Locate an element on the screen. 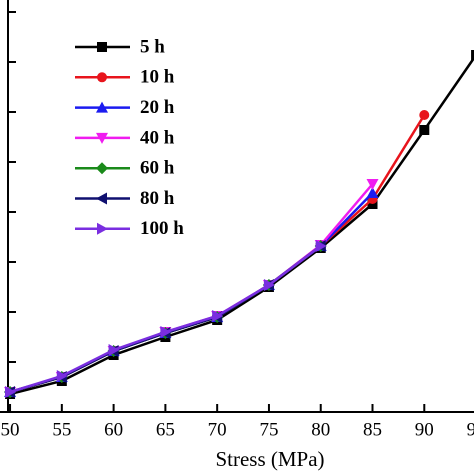 The image size is (474, 474). x-tick-label: 70 is located at coordinates (217, 429).